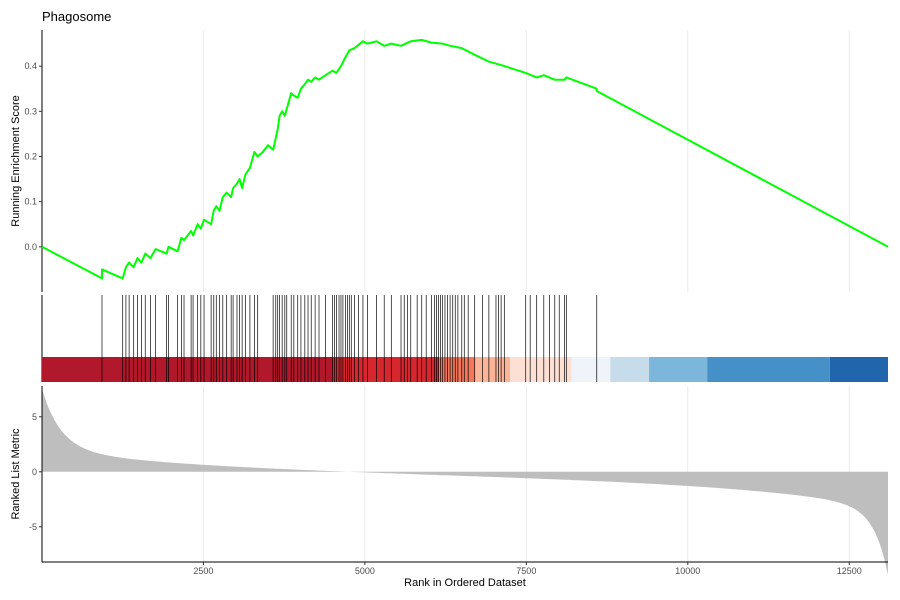  I want to click on enrichment-y-tick-label: 0.4, so click(30, 66).